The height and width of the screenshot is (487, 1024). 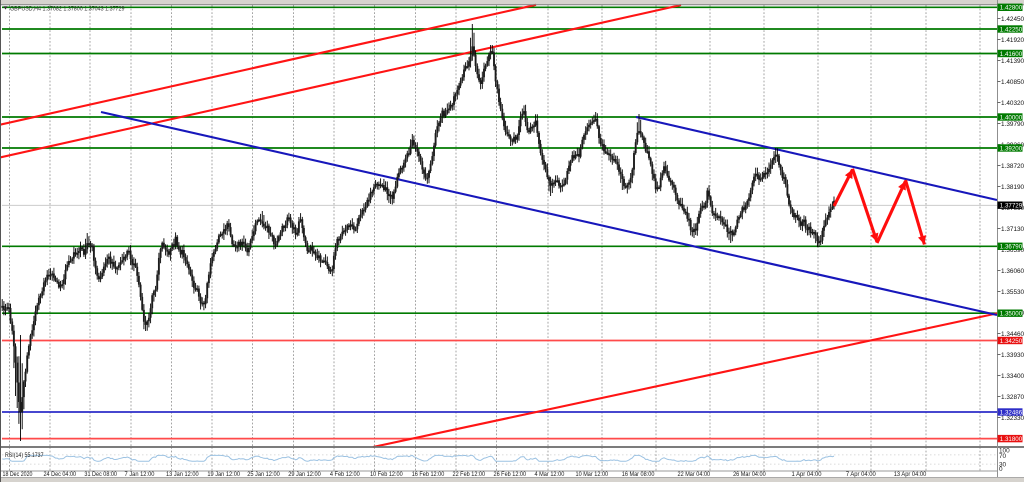 I want to click on svg-text: 29 Jan 12:00, so click(x=304, y=474).